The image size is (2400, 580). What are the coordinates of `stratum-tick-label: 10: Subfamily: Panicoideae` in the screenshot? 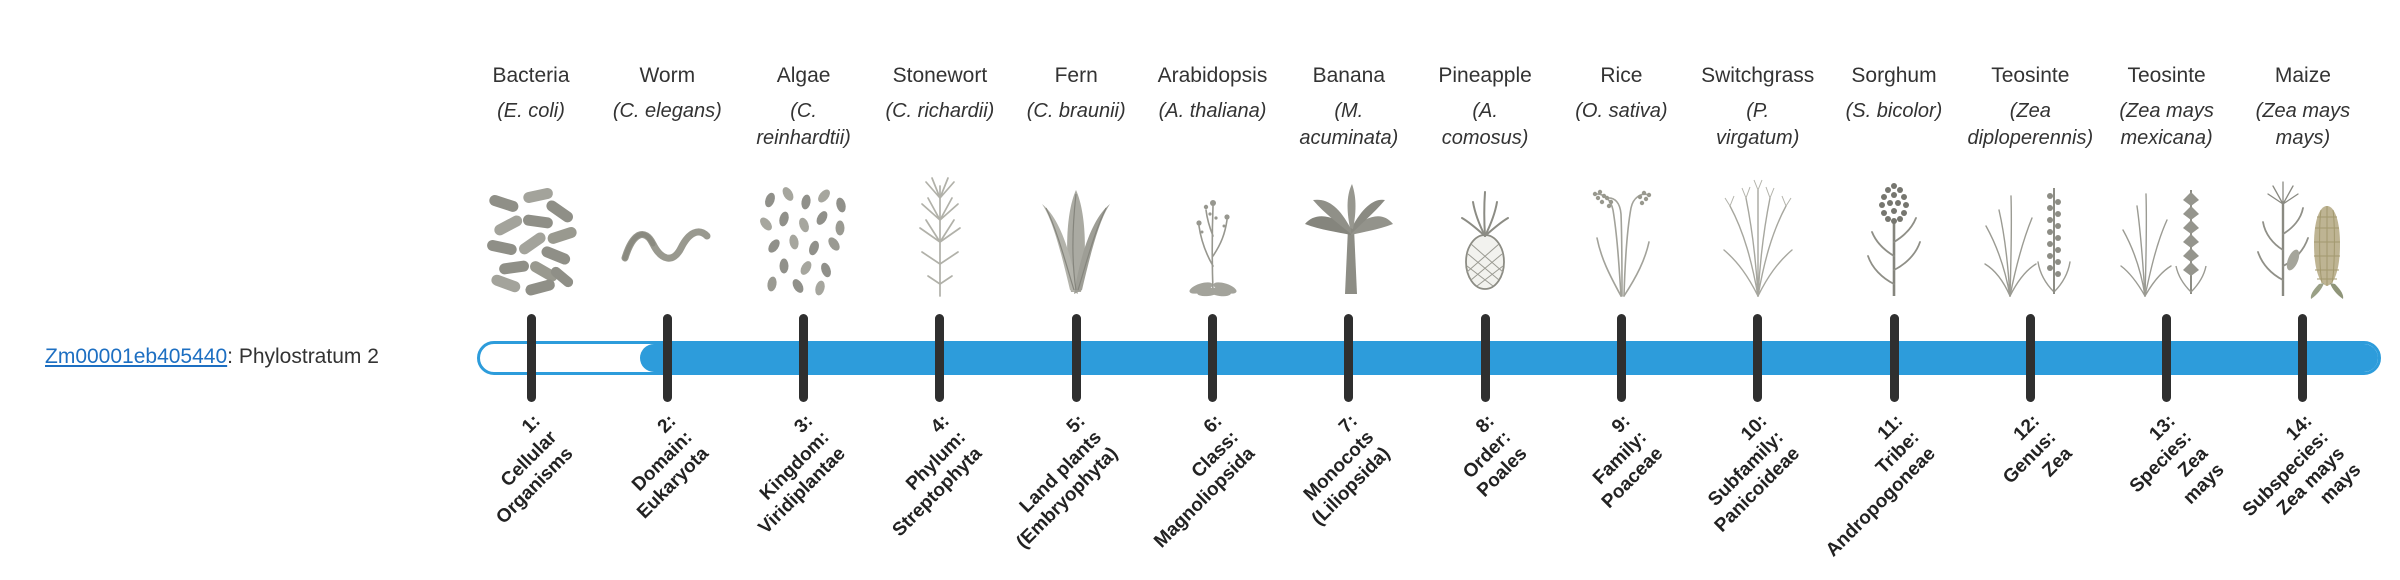 It's located at (1753, 473).